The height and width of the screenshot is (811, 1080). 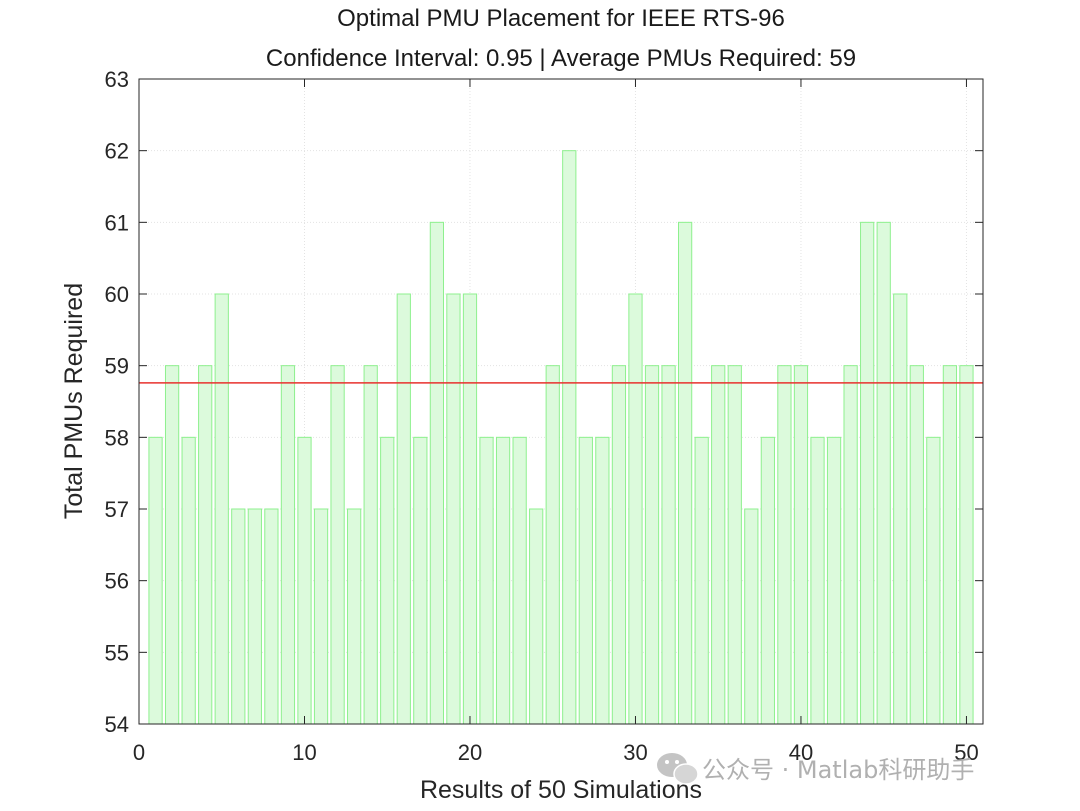 I want to click on x-tick-label: 20, so click(x=470, y=752).